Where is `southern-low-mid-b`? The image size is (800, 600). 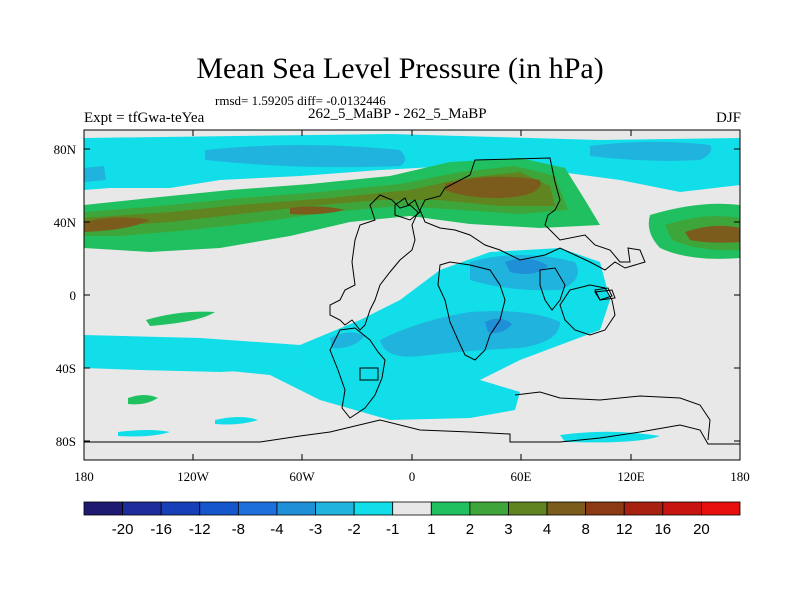
southern-low-mid-b is located at coordinates (470, 334).